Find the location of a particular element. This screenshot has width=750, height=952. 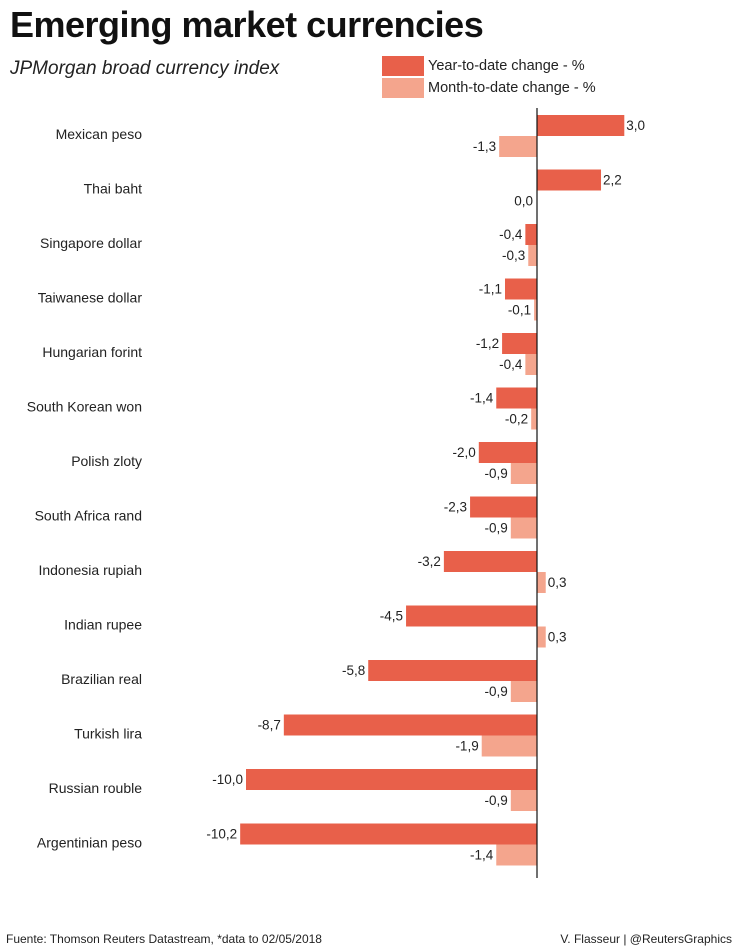

category-label-south-africa-rand: South Africa rand is located at coordinates (88, 516).